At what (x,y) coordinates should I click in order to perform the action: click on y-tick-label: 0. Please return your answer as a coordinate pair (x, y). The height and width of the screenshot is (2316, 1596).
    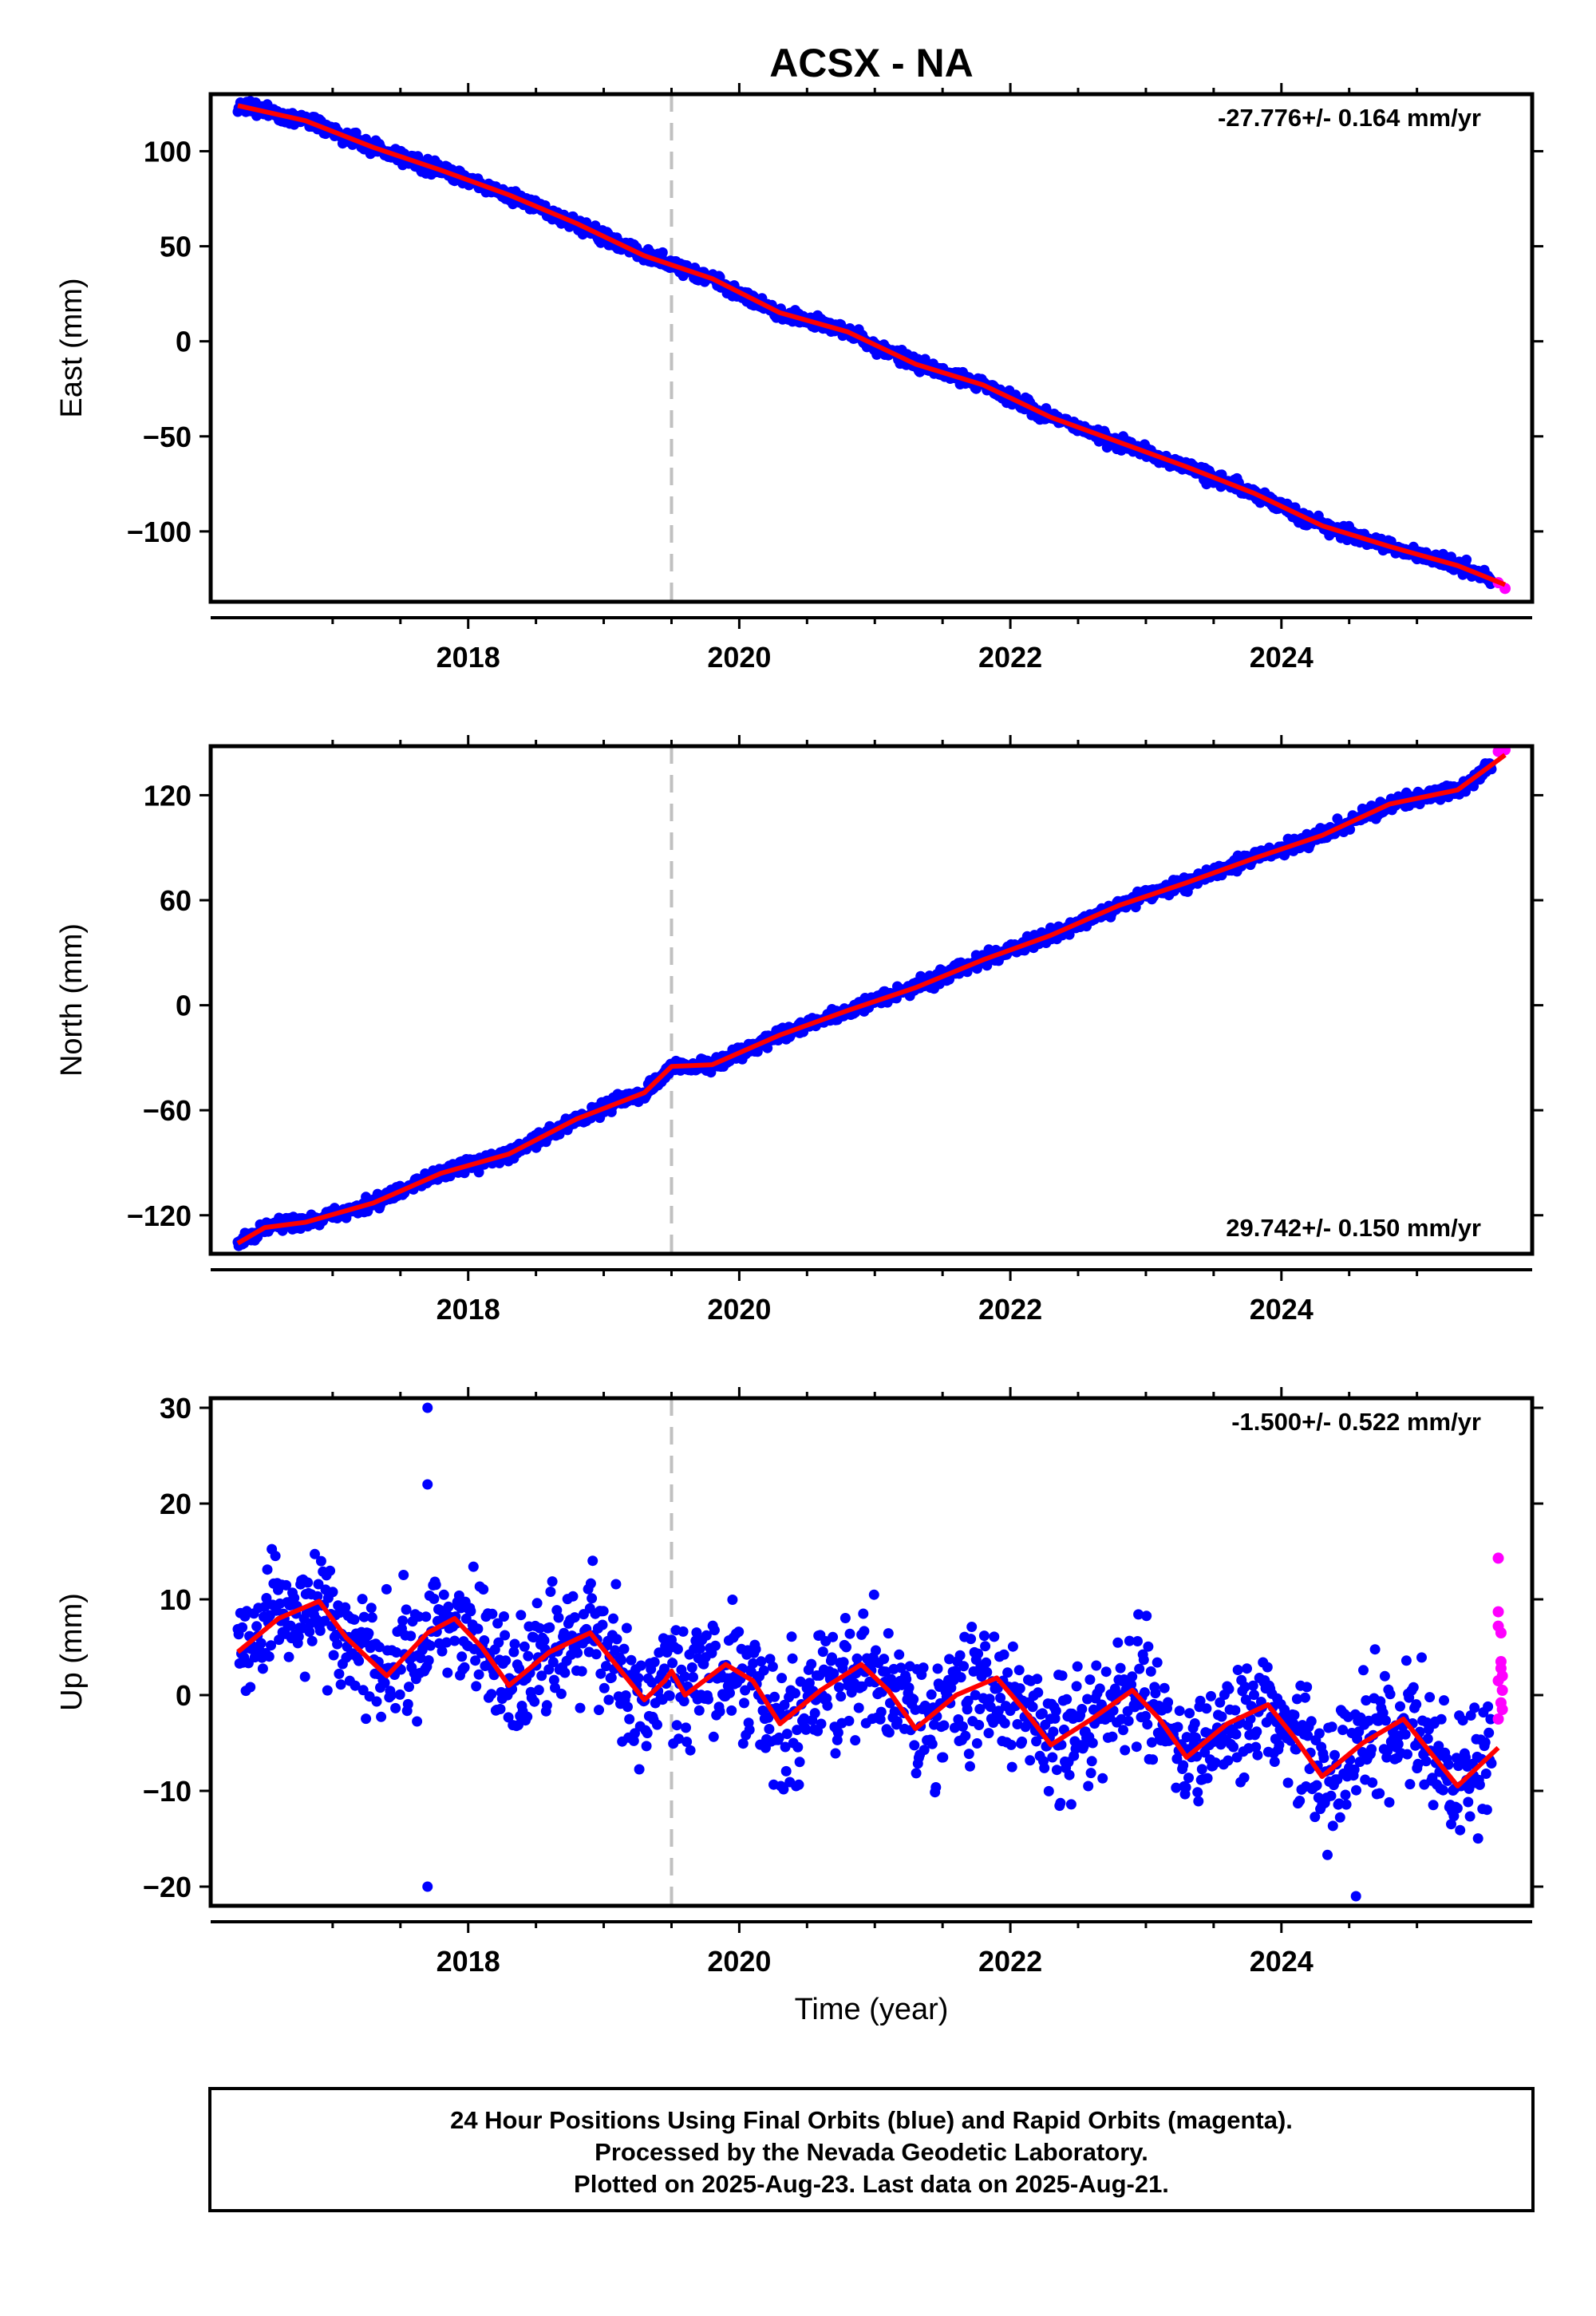
    Looking at the image, I should click on (184, 1006).